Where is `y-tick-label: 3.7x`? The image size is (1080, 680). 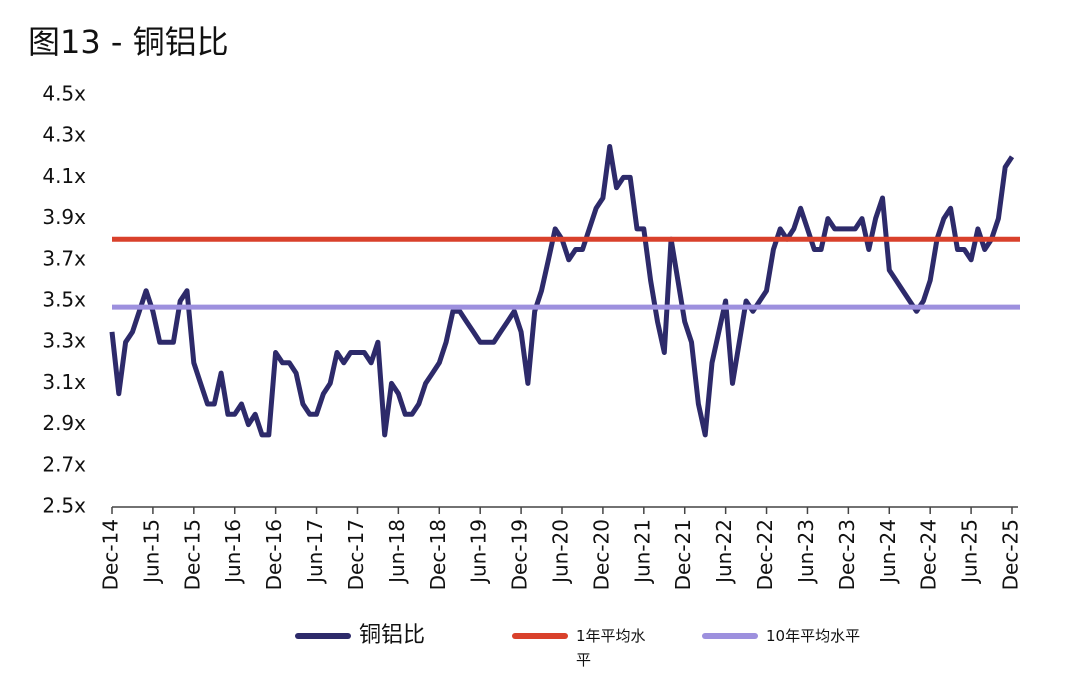 y-tick-label: 3.7x is located at coordinates (64, 258).